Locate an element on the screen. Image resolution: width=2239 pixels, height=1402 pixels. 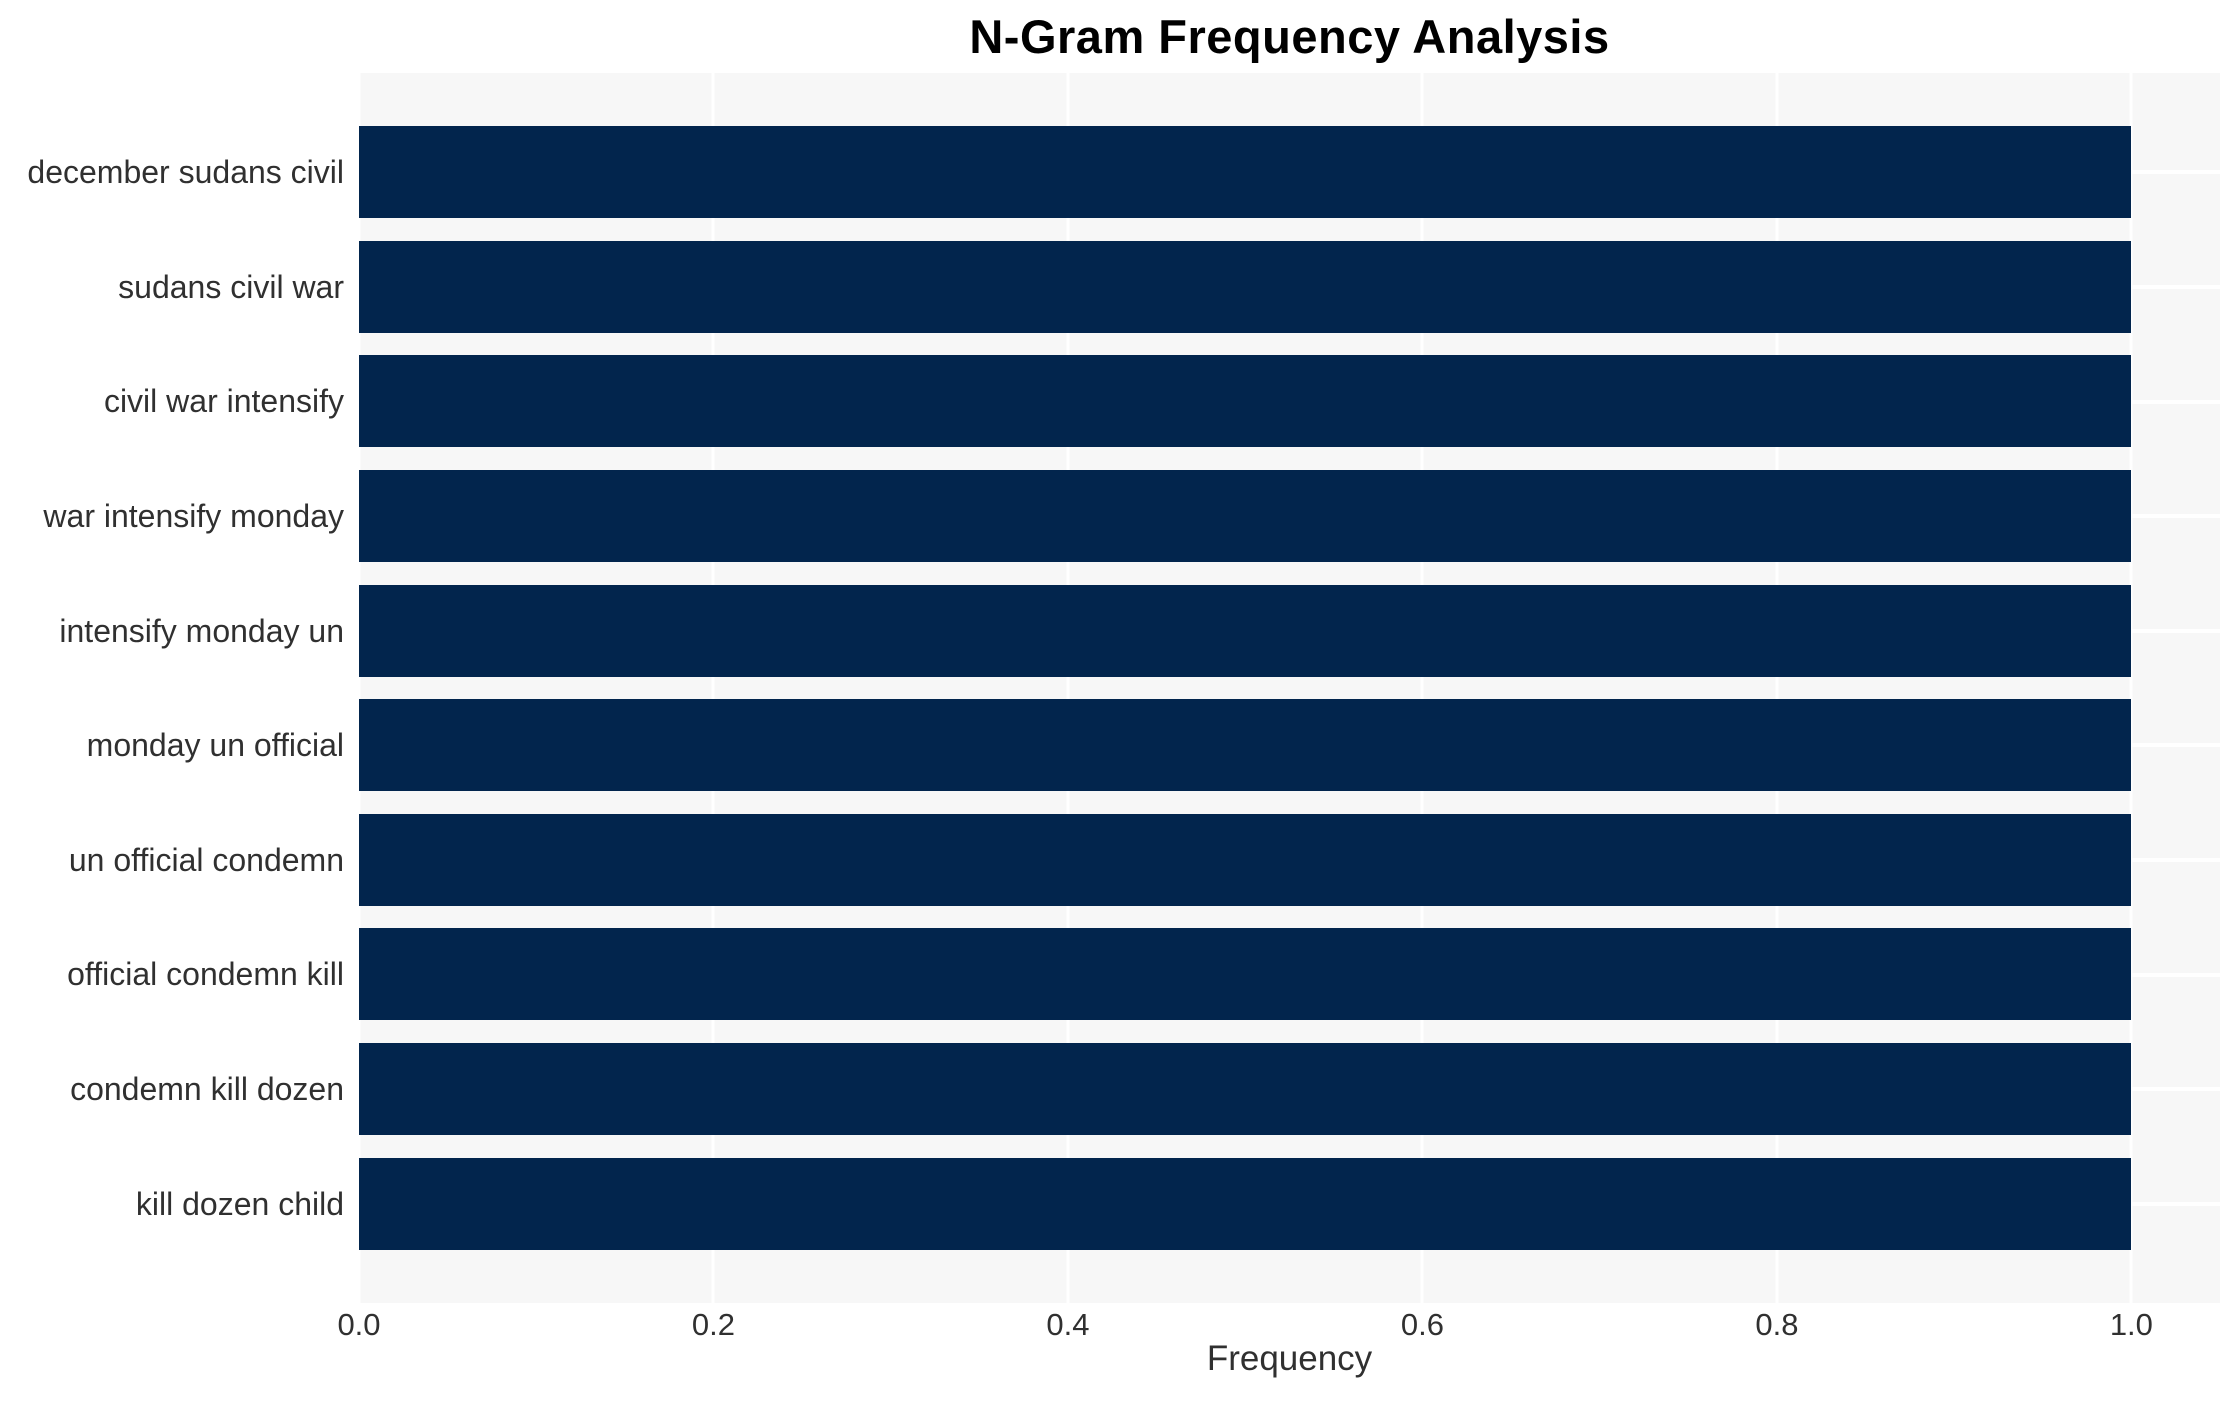
bar-row: kill dozen child is located at coordinates (1110, 1203).